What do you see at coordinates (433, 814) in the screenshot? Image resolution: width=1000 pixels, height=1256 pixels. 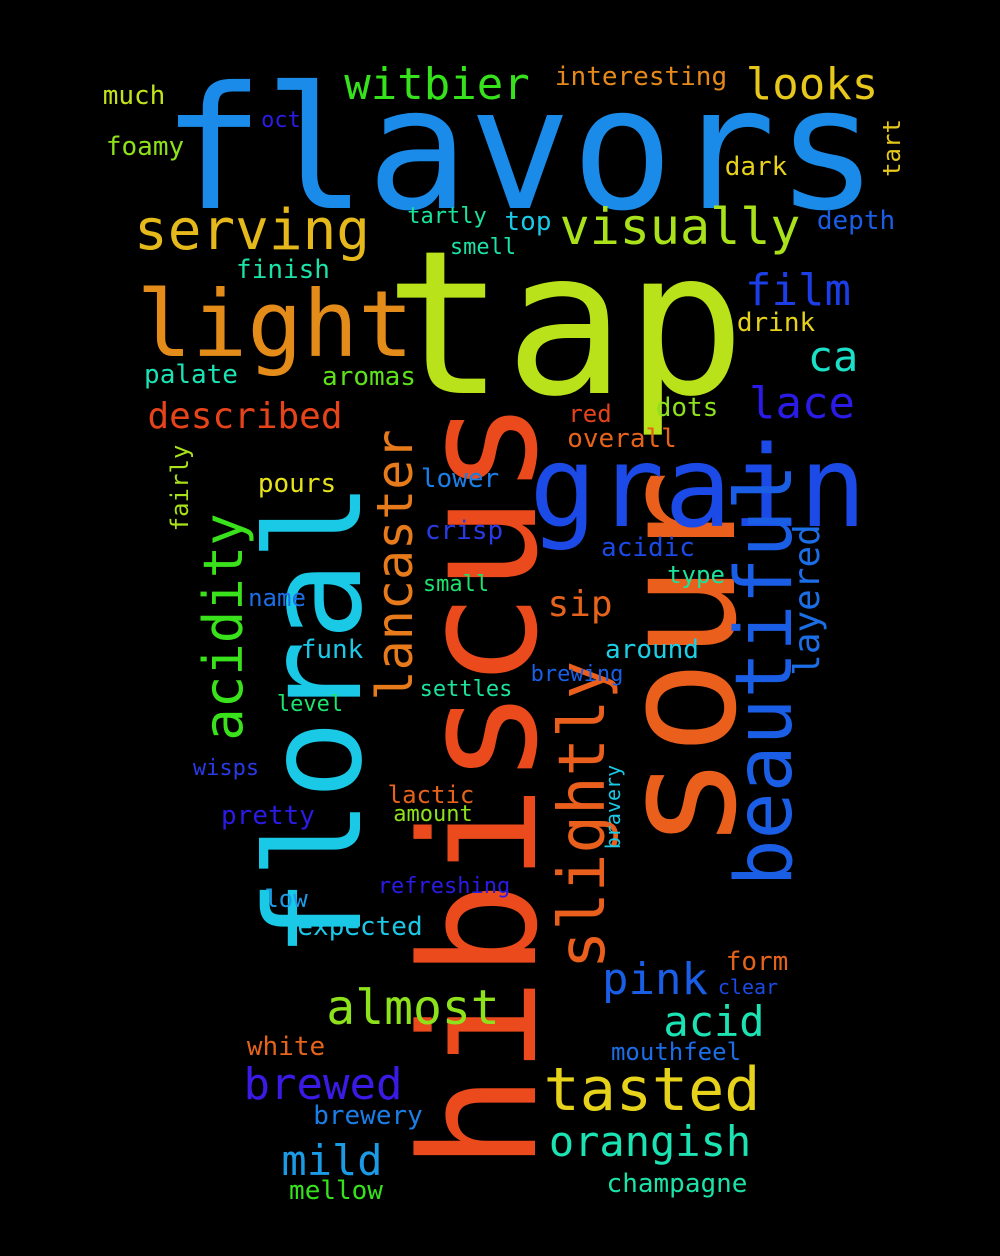 I see `word-amount: amount` at bounding box center [433, 814].